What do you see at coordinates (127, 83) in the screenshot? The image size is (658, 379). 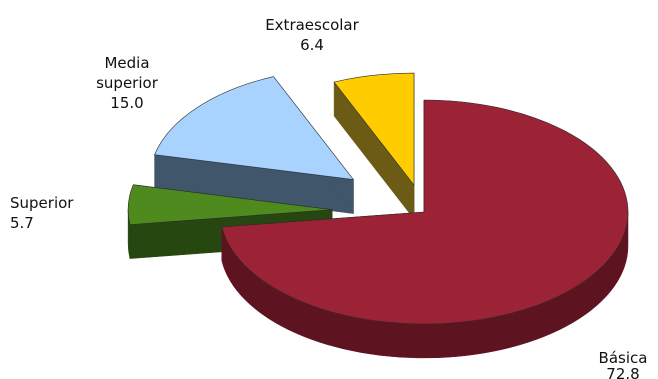 I see `label-media-superior-line2: superior` at bounding box center [127, 83].